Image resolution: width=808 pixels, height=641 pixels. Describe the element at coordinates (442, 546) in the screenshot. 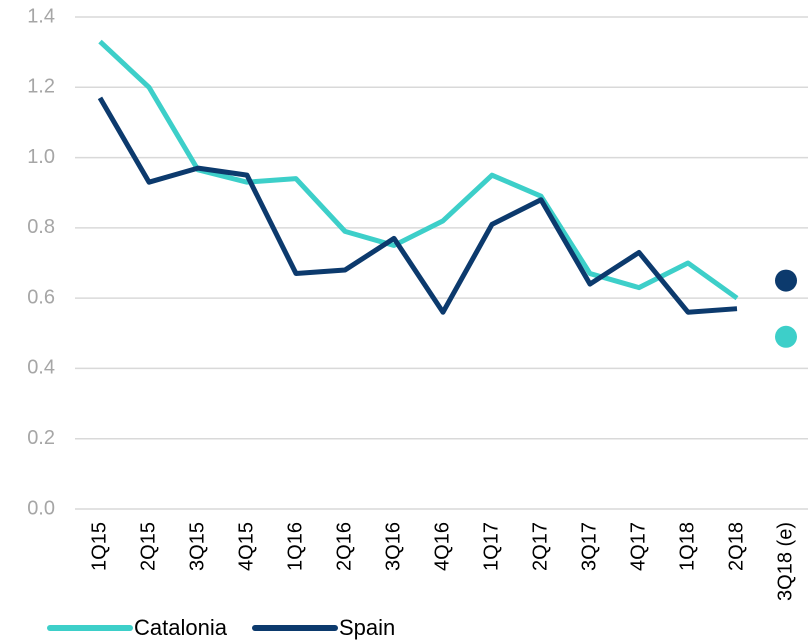

I see `x-tick-label: 4Q16` at that location.